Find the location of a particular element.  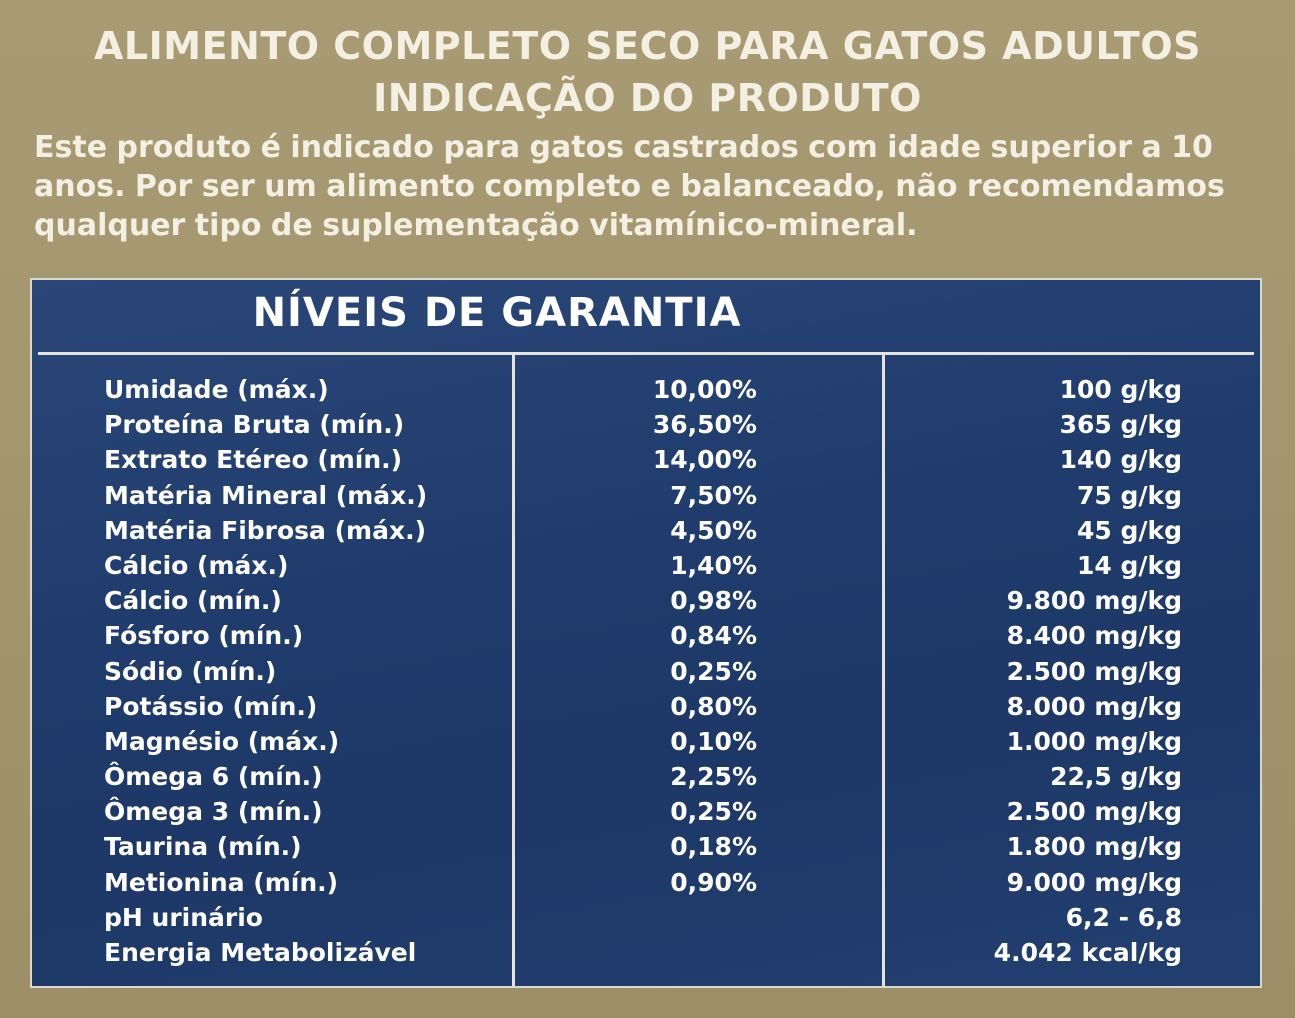

nutrient-amount: 14 g/kg is located at coordinates (1129, 565).